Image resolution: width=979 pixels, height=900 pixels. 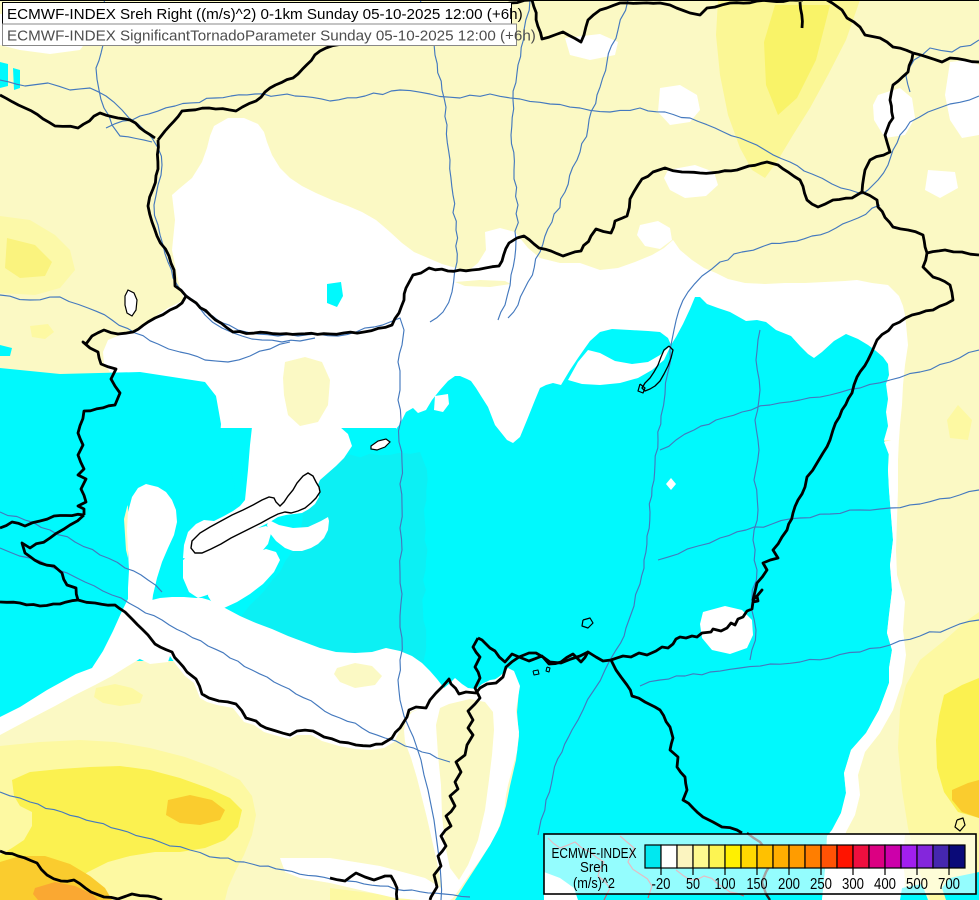 I want to click on svg-text: 700, so click(x=949, y=884).